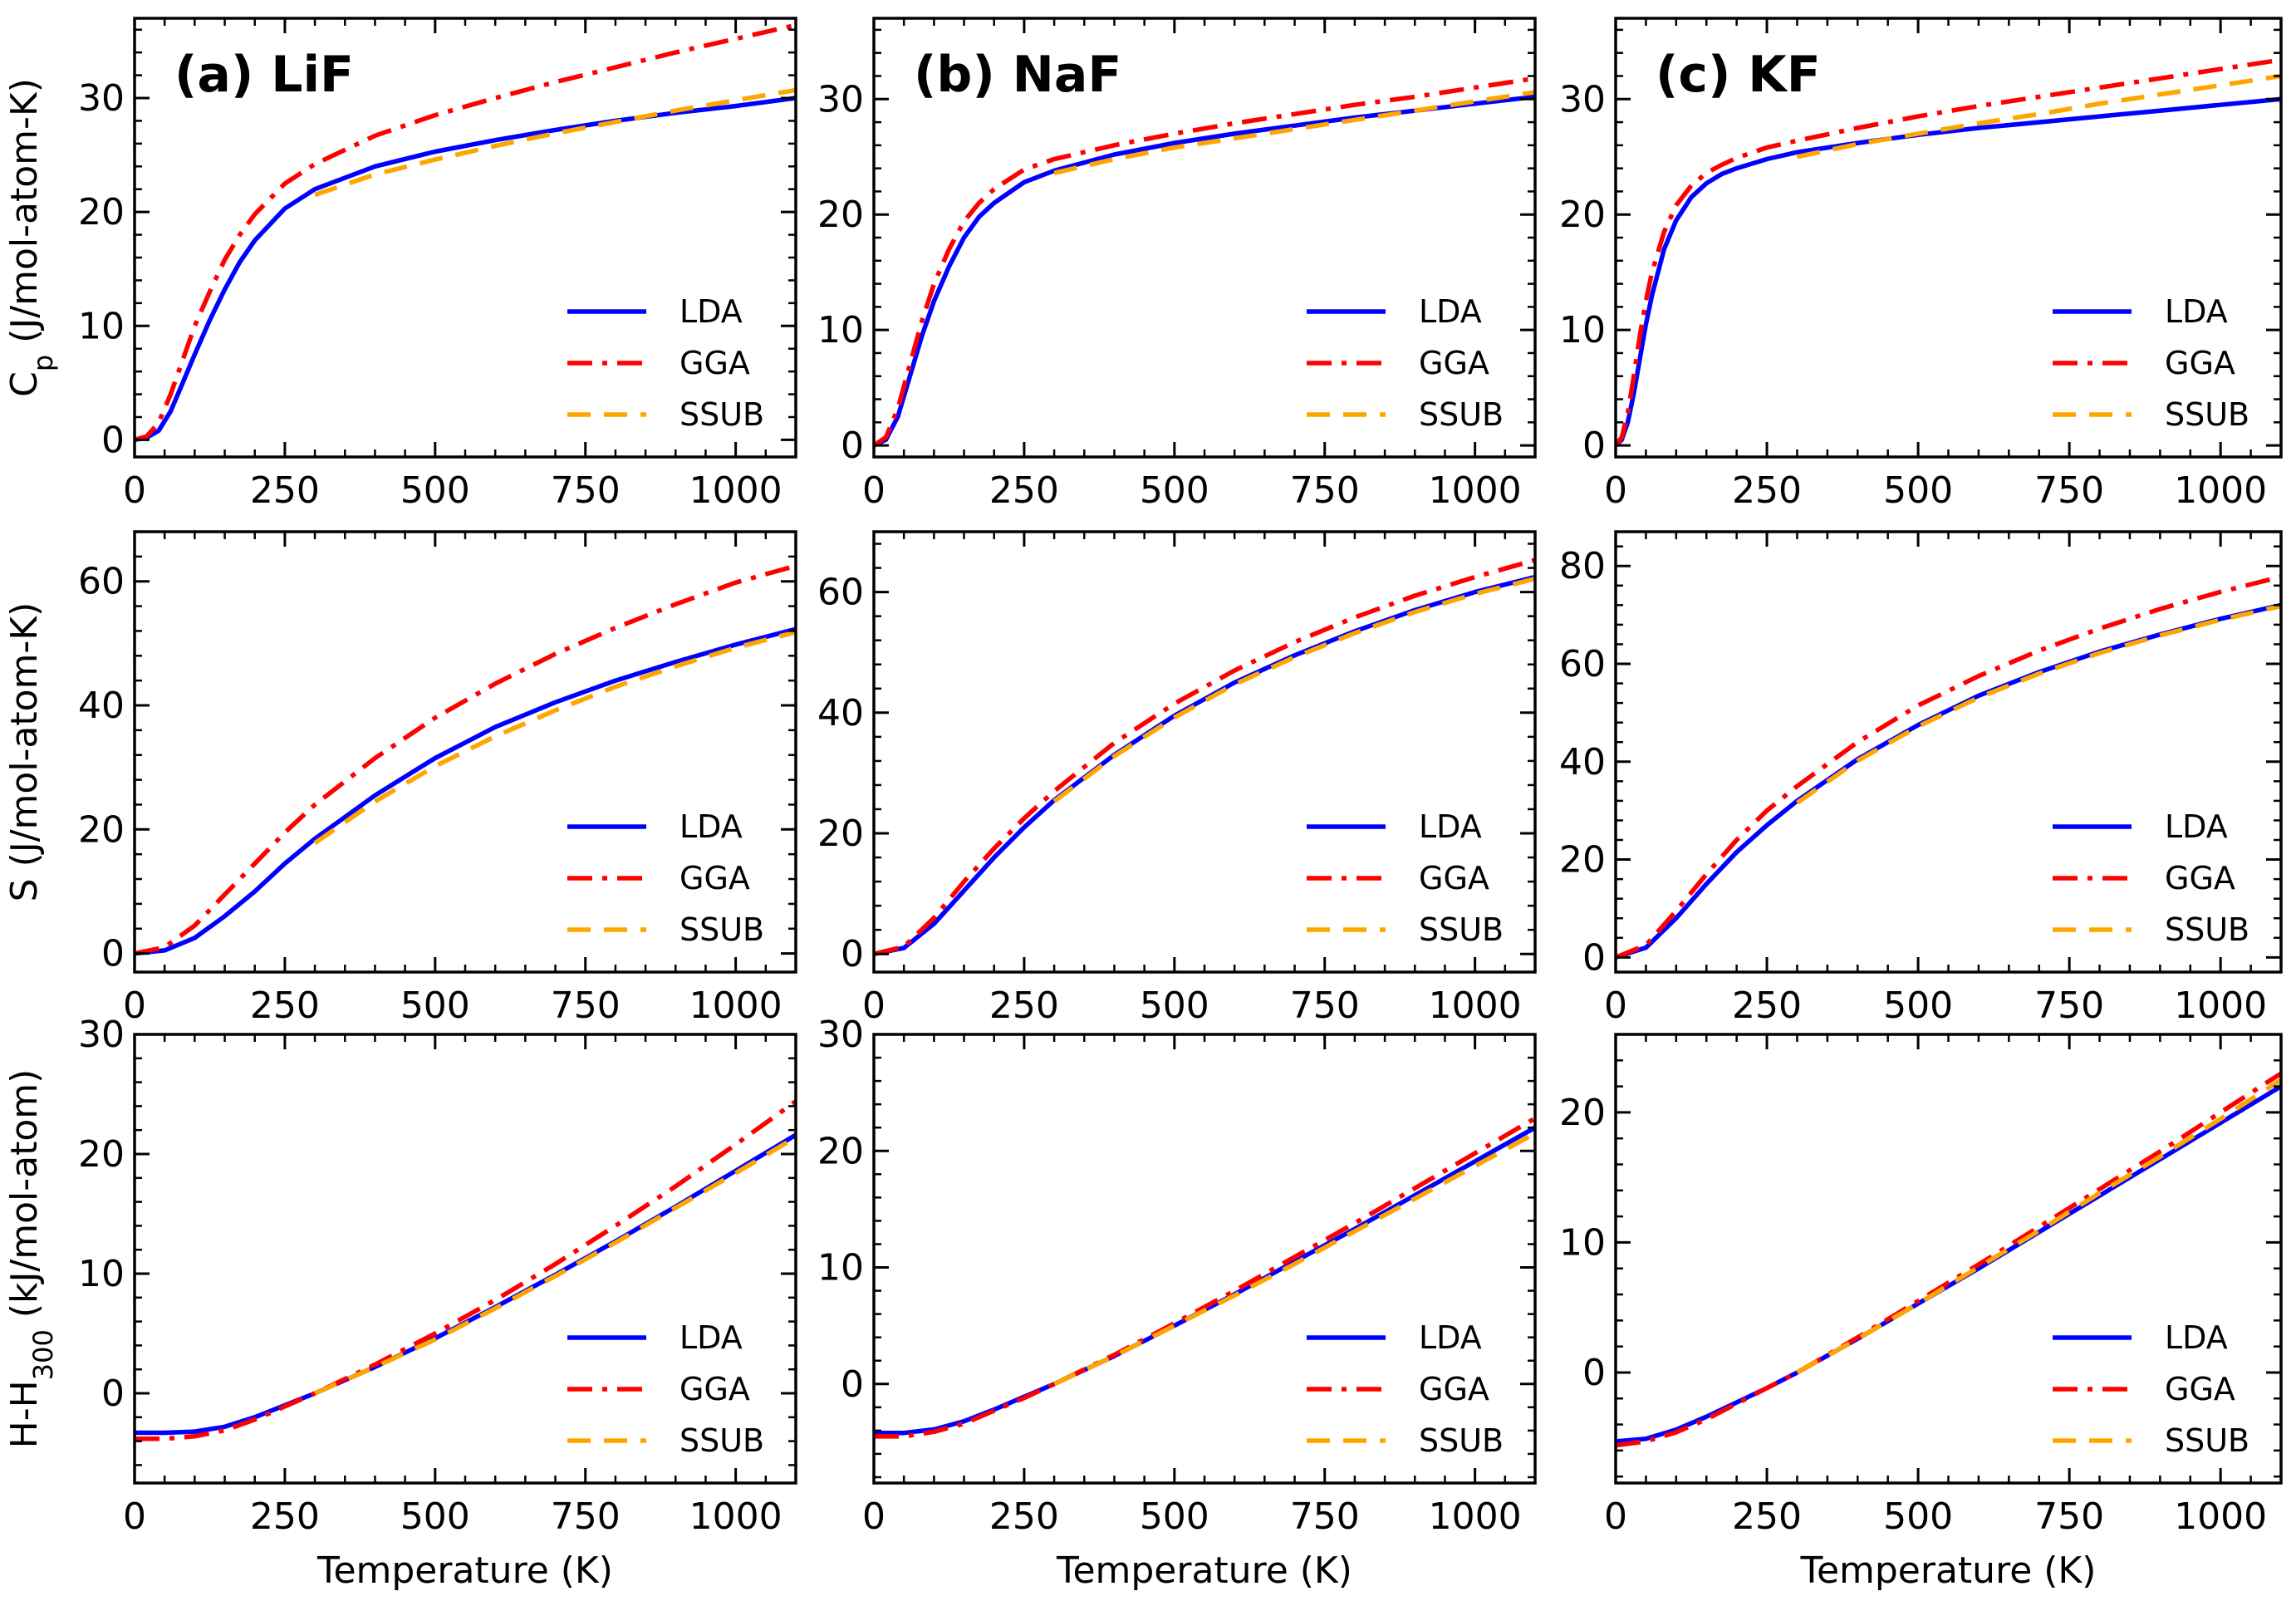 The height and width of the screenshot is (1601, 2296). I want to click on panel-5: 0 250 500 750 1000 0 20 40 60 LDA GGA SSUB, so click(1177, 778).